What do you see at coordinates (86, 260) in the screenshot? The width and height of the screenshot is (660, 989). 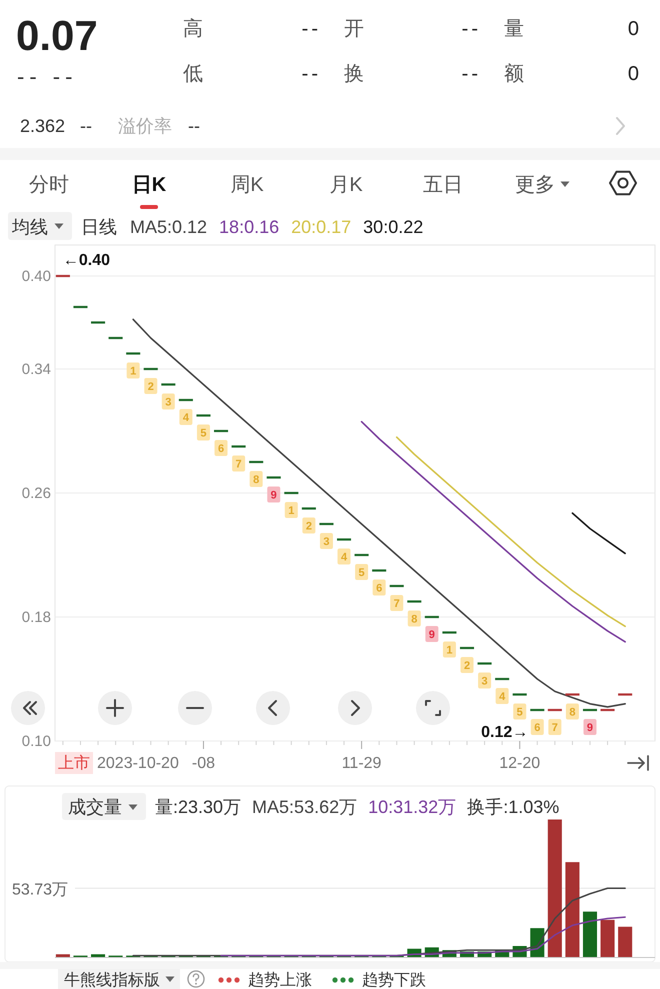 I see `annotation: ←0.40` at bounding box center [86, 260].